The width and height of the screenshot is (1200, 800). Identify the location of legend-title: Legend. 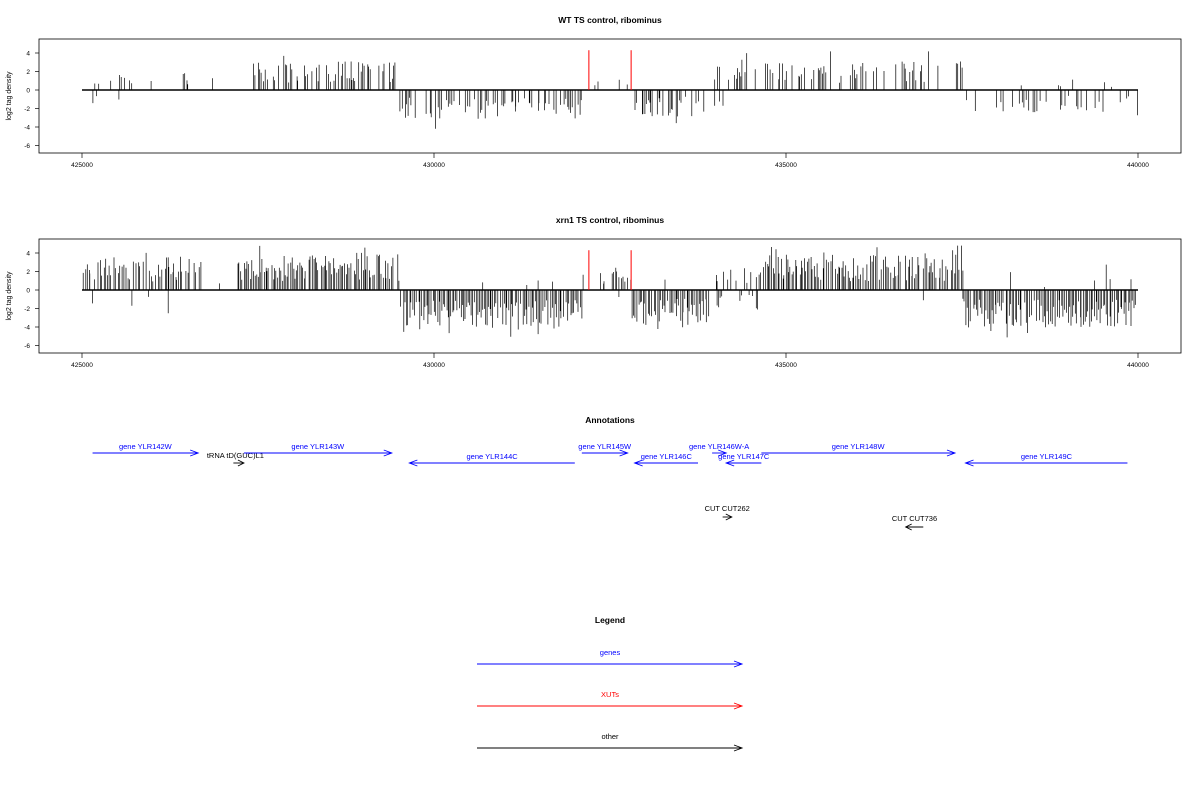
(610, 620).